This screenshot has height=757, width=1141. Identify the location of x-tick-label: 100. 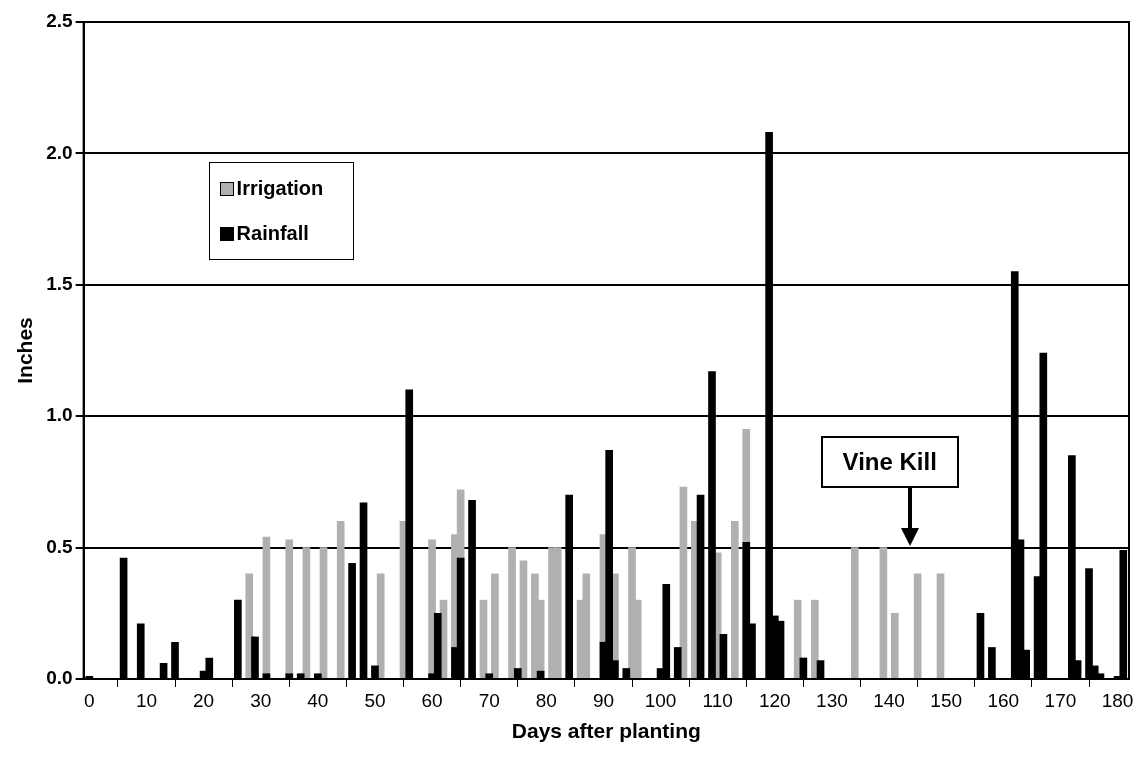
(660, 700).